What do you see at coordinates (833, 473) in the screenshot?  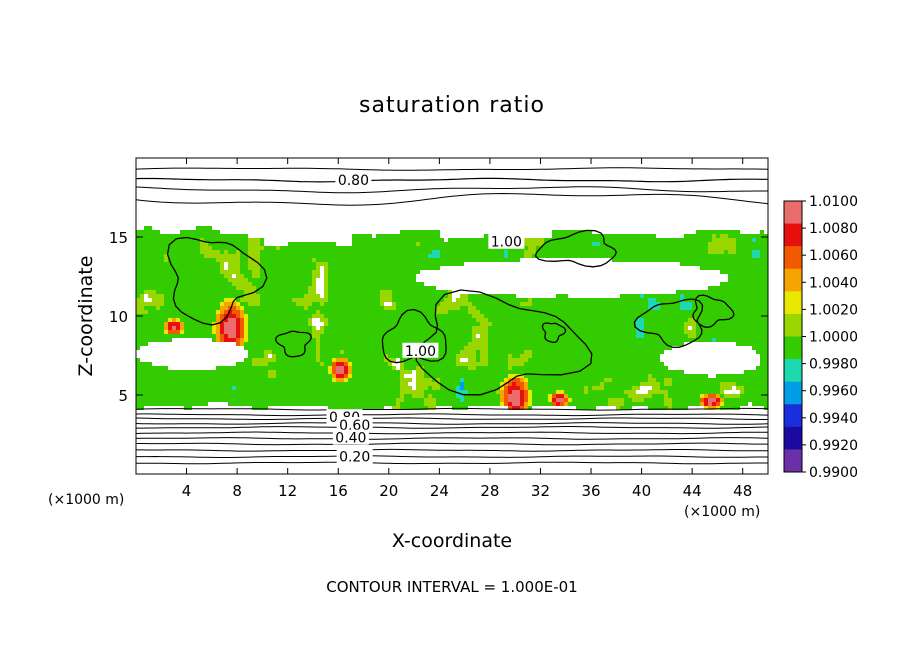 I see `colorbar-label-0.9900: 0.9900` at bounding box center [833, 473].